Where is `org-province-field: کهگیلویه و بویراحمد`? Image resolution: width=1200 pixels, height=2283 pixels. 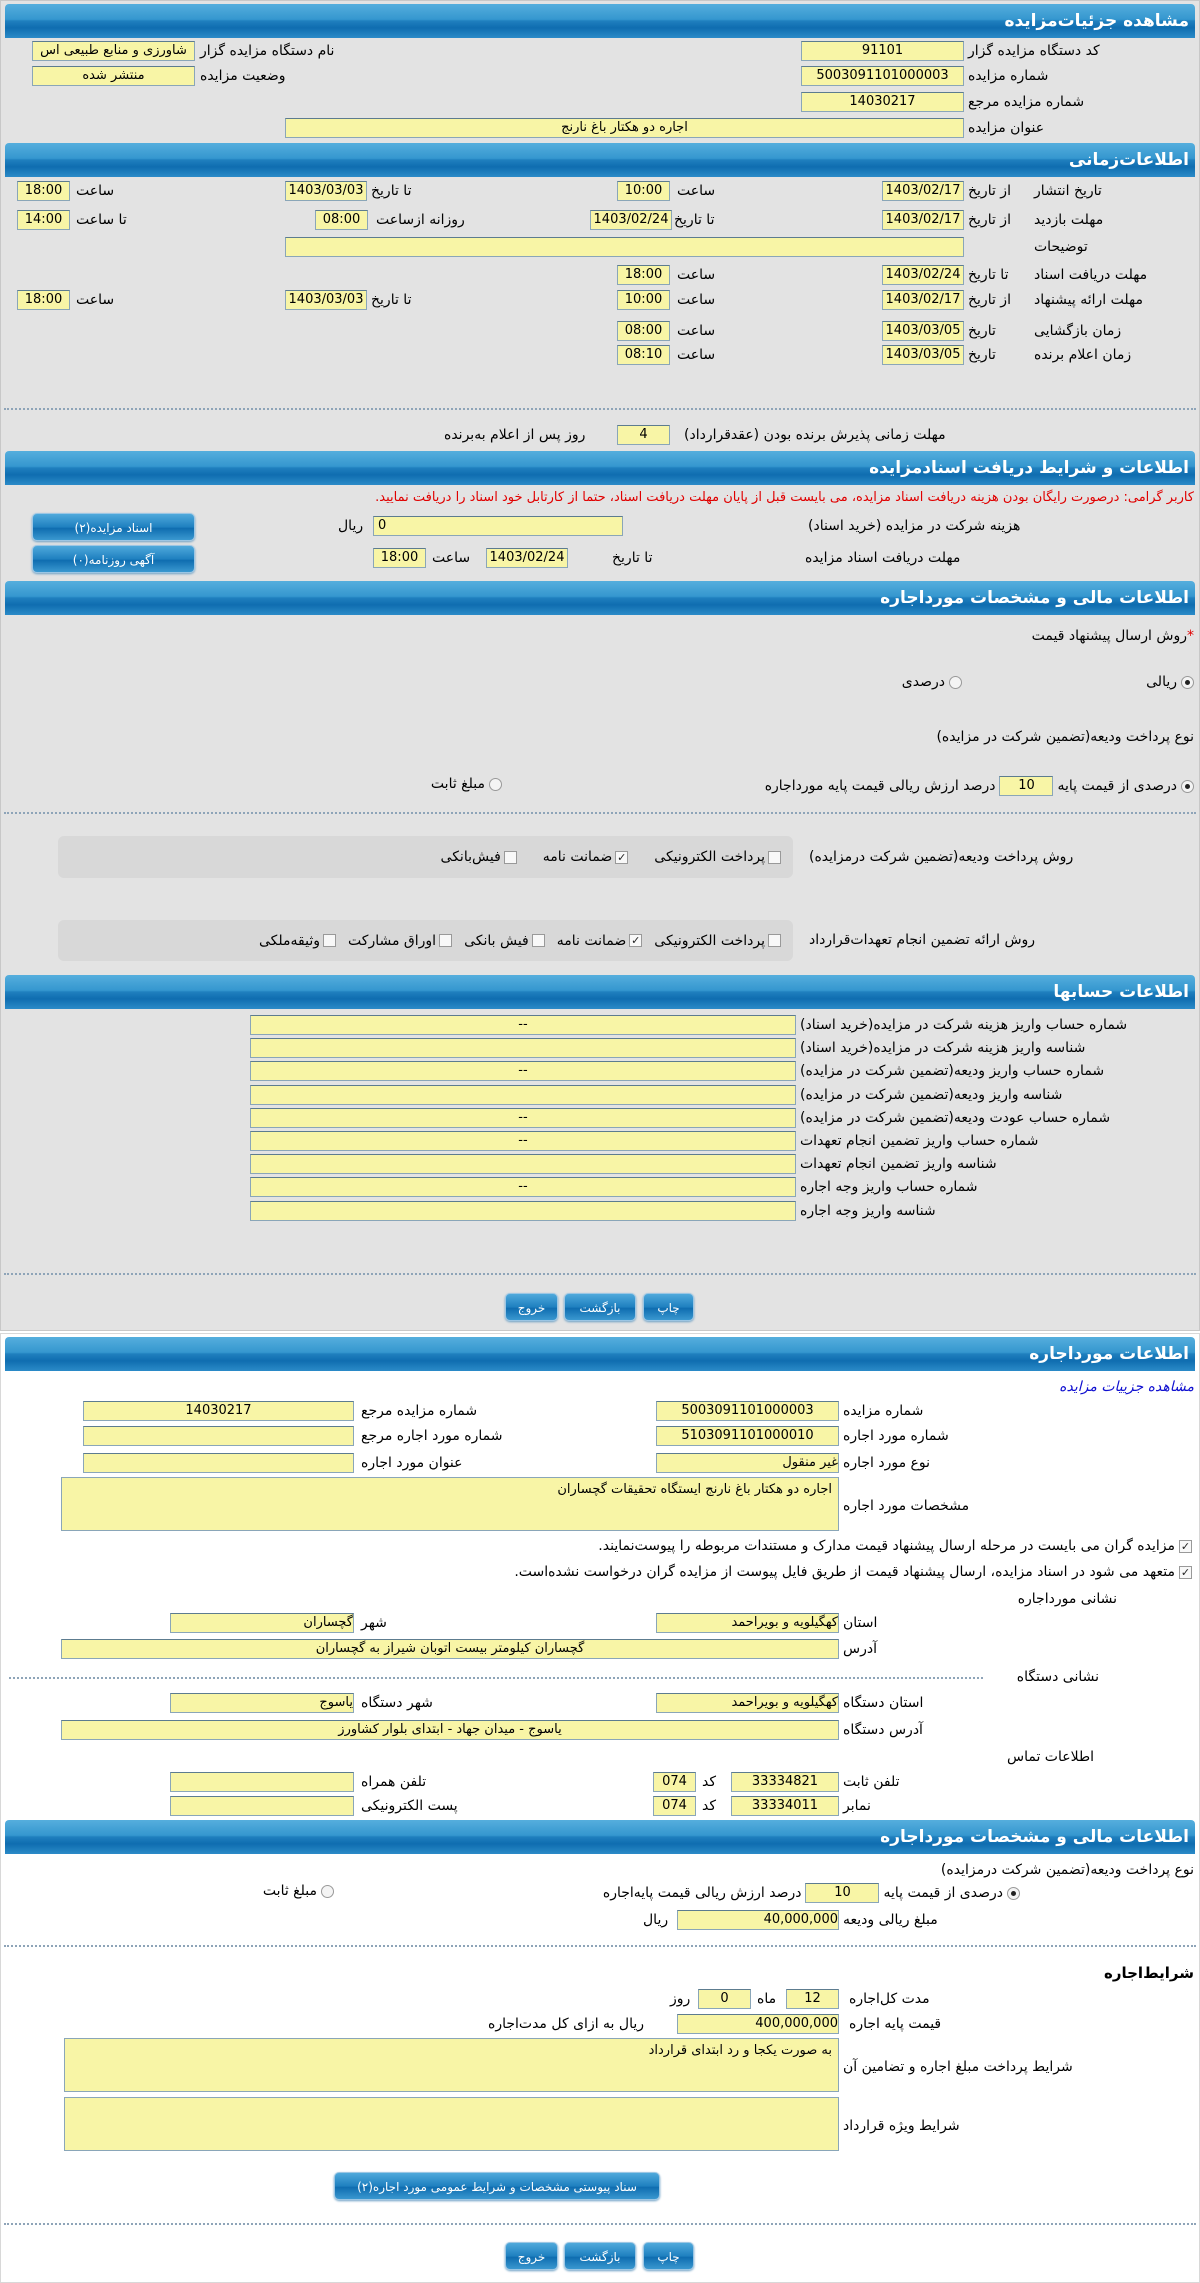
org-province-field: کهگیلویه و بویراحمد is located at coordinates (747, 1703).